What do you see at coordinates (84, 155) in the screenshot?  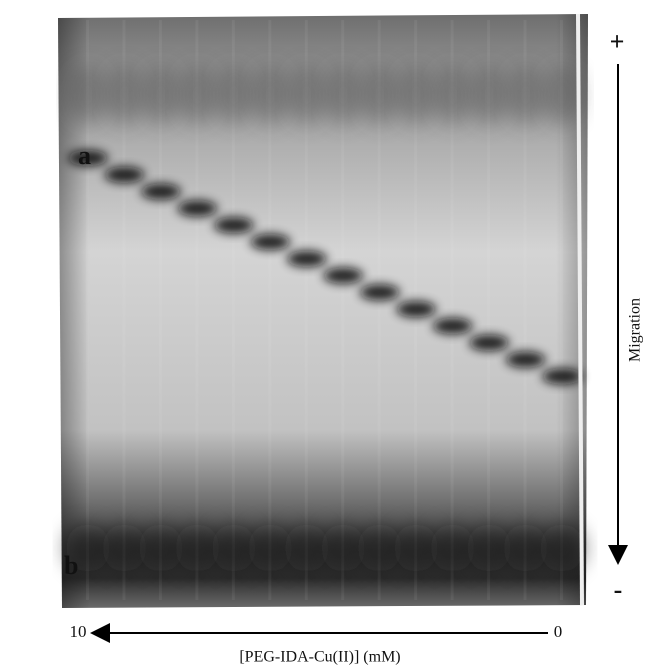 I see `panel-label-a: a` at bounding box center [84, 155].